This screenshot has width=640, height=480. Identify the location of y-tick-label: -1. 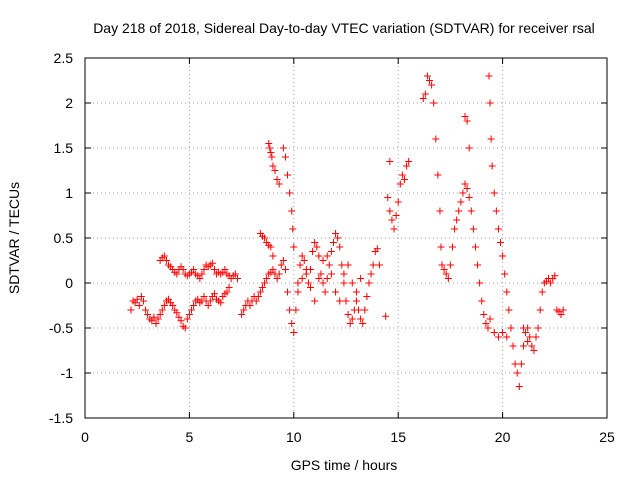
(67, 373).